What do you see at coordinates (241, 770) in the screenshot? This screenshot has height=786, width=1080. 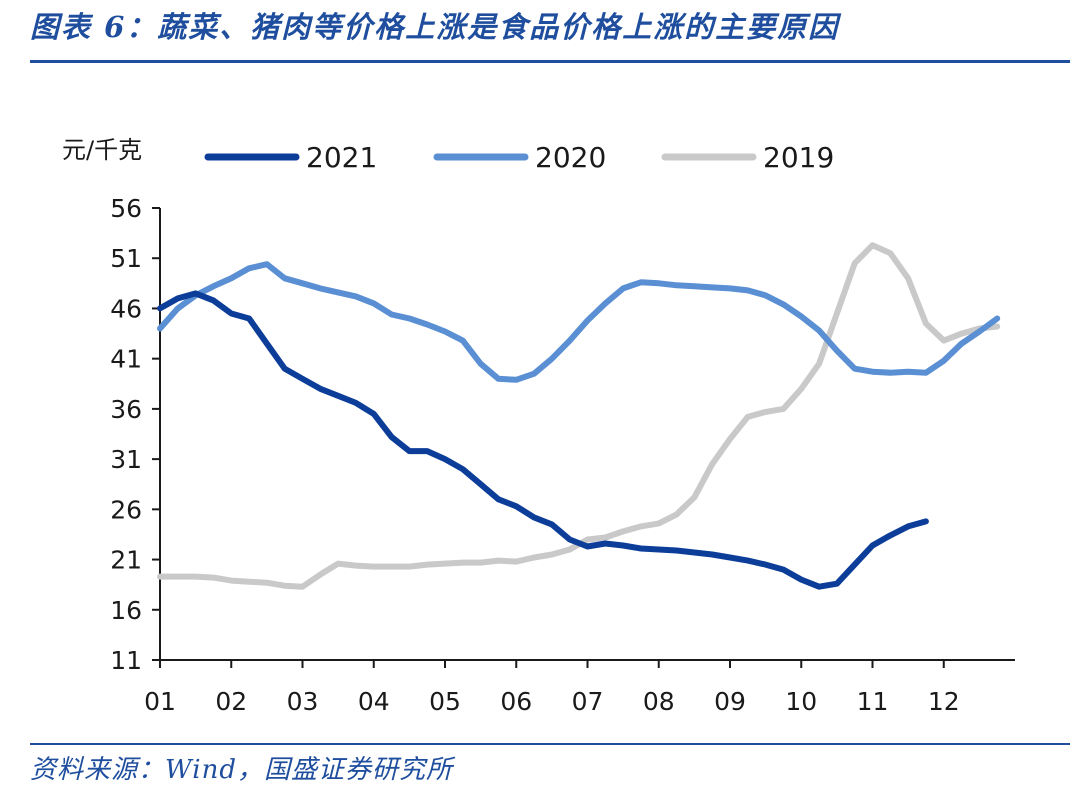 I see `source-note: 资料来源：Wind，国盛证券研究所` at bounding box center [241, 770].